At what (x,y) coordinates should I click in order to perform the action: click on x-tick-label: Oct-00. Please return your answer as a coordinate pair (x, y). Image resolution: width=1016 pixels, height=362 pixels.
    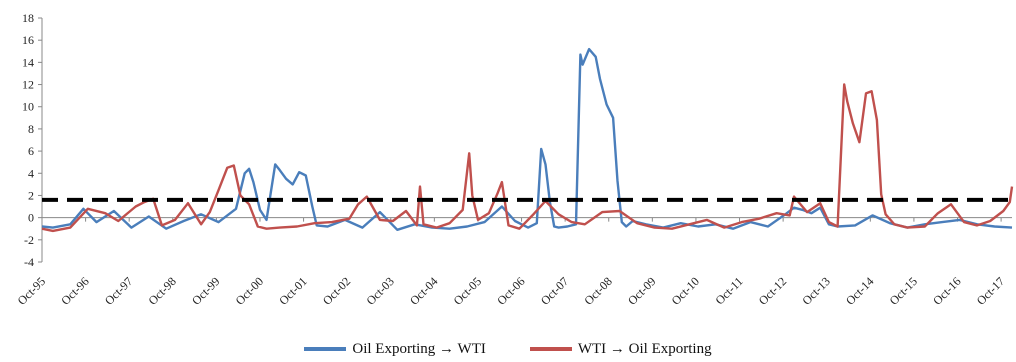
    Looking at the image, I should click on (249, 290).